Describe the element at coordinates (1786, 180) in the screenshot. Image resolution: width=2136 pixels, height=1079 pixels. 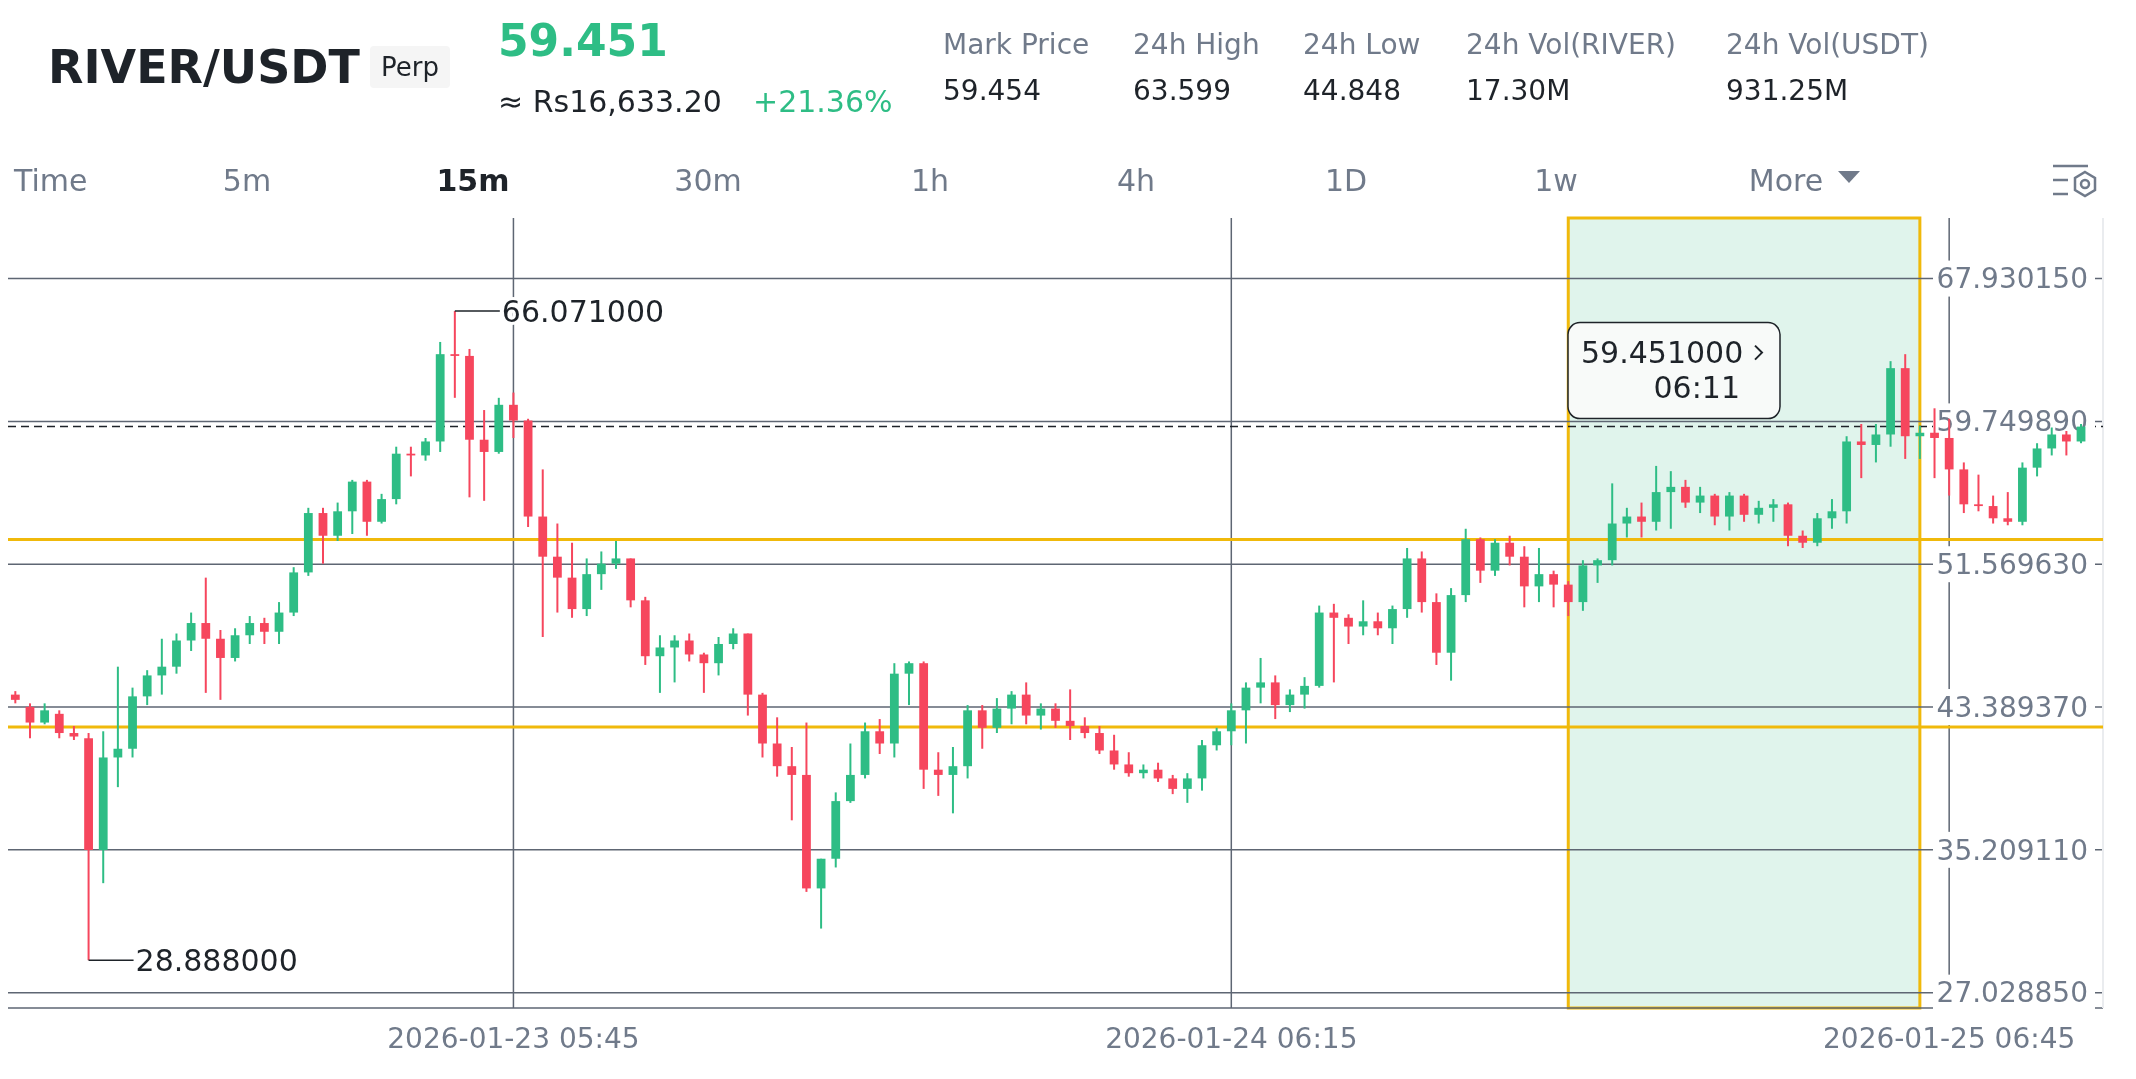
I see `text: More` at that location.